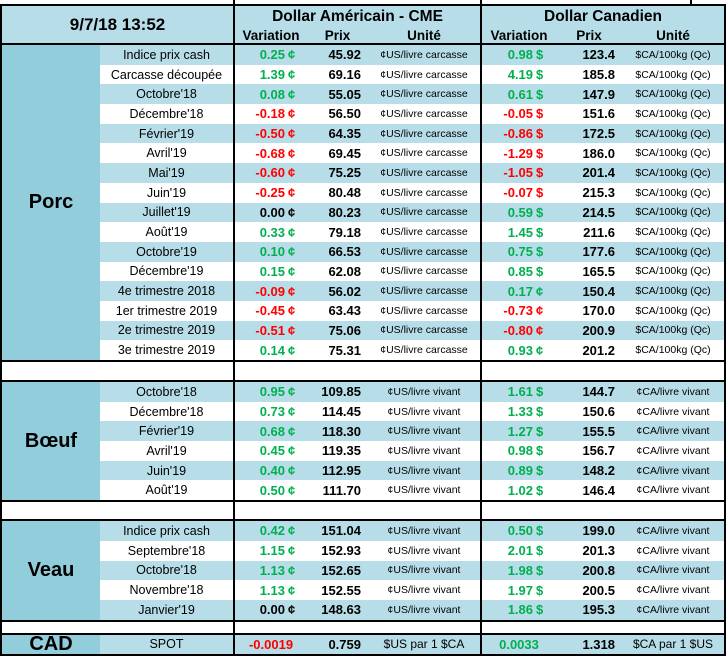  I want to click on ca-variation-value: 0.59, so click(520, 212).